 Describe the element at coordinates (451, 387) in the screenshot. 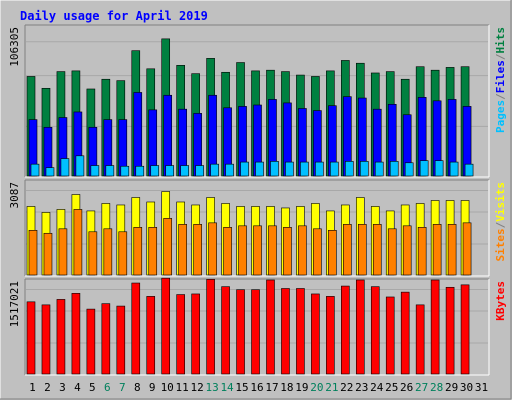

I see `day-label-29: 29` at that location.